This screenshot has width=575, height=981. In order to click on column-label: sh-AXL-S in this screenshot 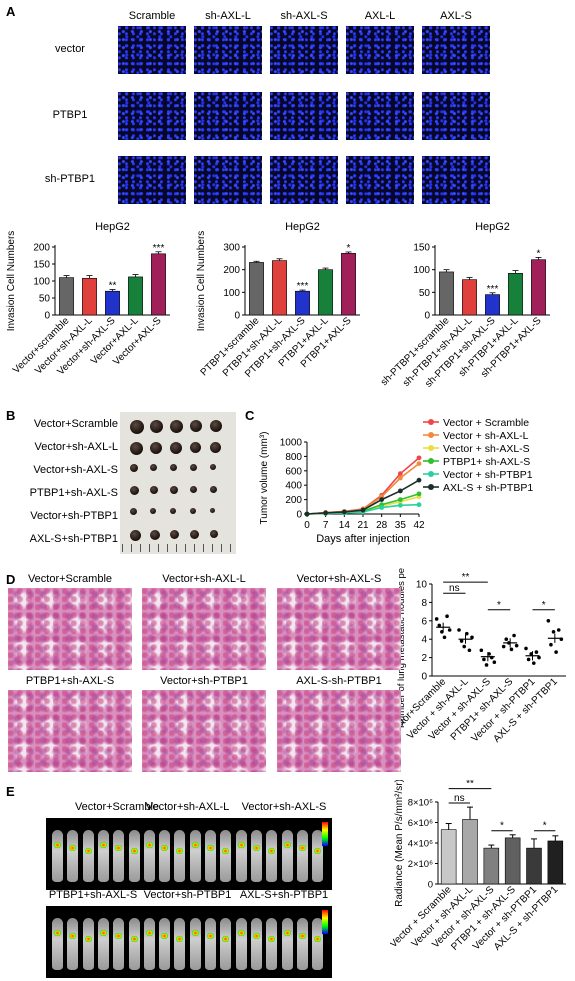, I will do `click(304, 16)`.